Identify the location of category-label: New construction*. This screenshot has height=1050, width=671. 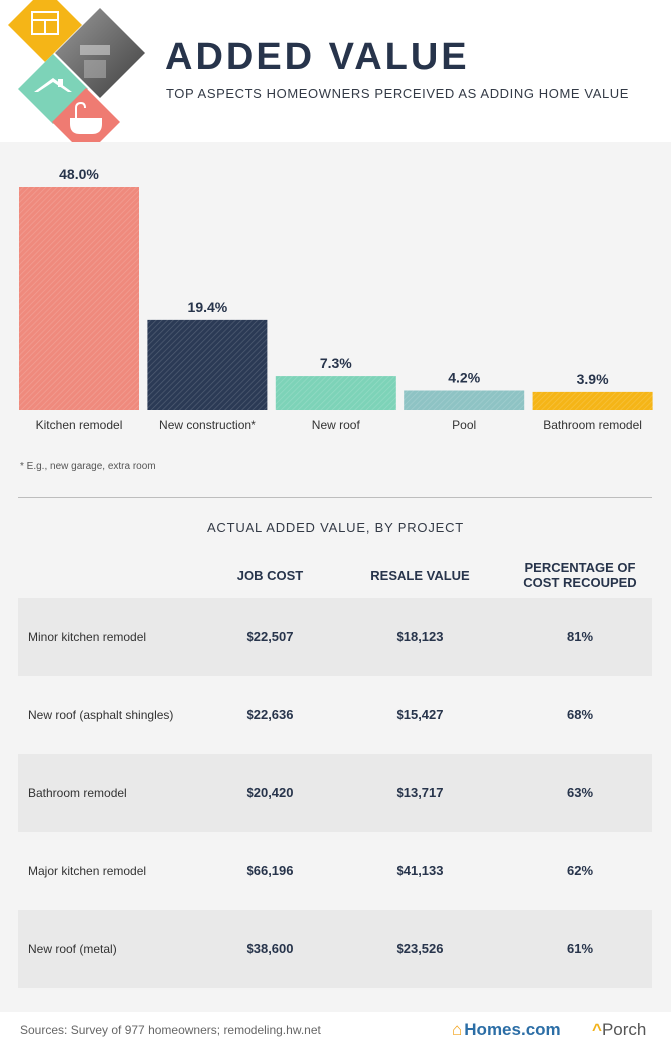
(207, 425).